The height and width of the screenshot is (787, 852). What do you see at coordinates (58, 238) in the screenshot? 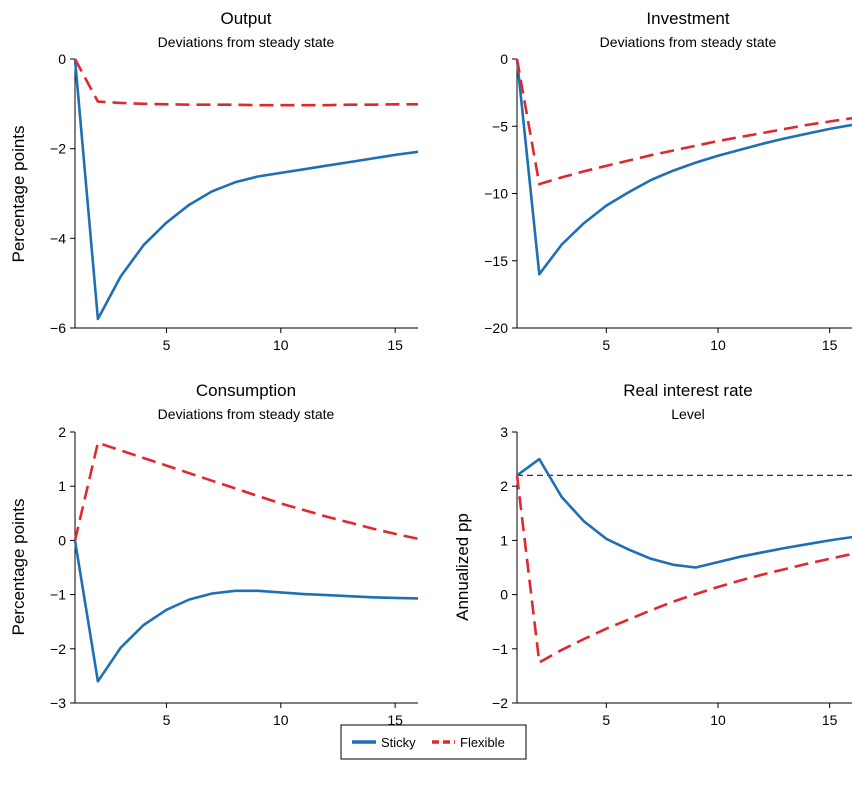
I see `y-tick-label: −4` at bounding box center [58, 238].